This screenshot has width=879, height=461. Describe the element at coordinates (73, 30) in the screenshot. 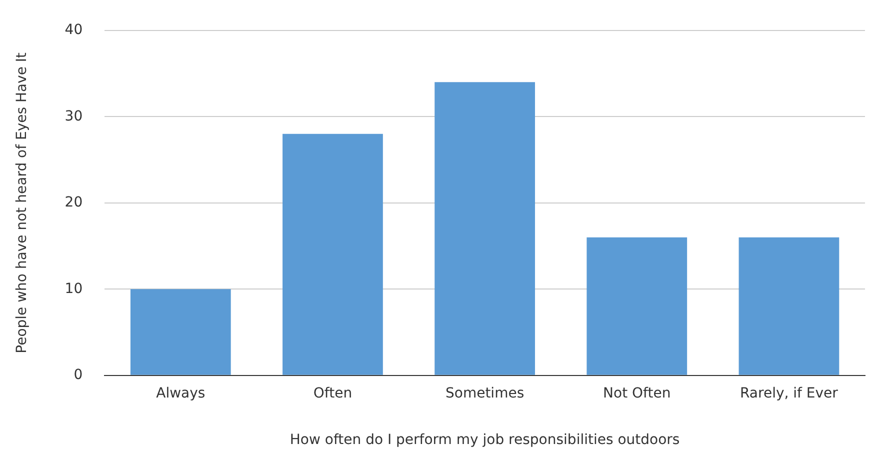

I see `y-tick-label: 40` at that location.